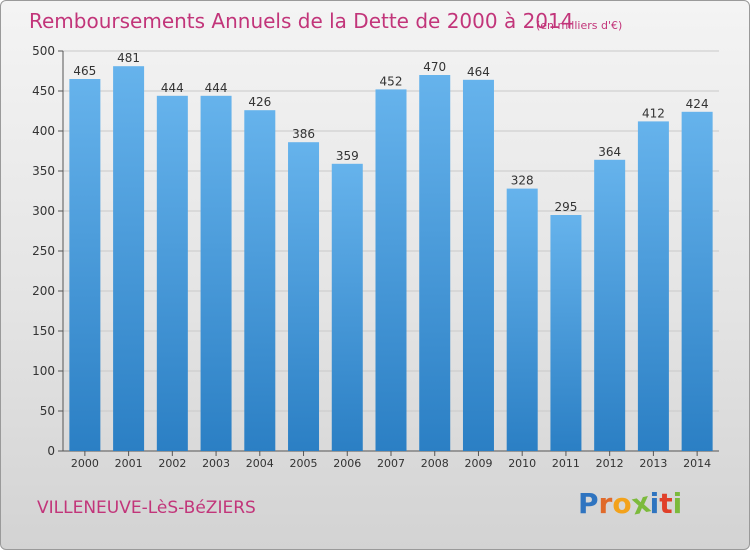 This screenshot has height=550, width=750. What do you see at coordinates (579, 25) in the screenshot?
I see `chart-subtitle: (en milliers d'€)` at bounding box center [579, 25].